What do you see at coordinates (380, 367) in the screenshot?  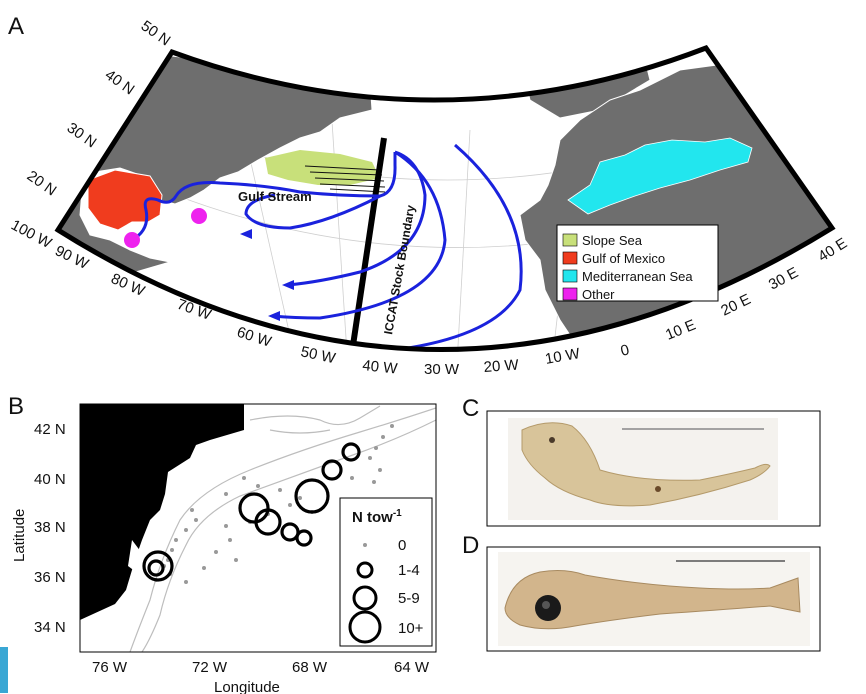 I see `lon-label-6: 40 W` at bounding box center [380, 367].